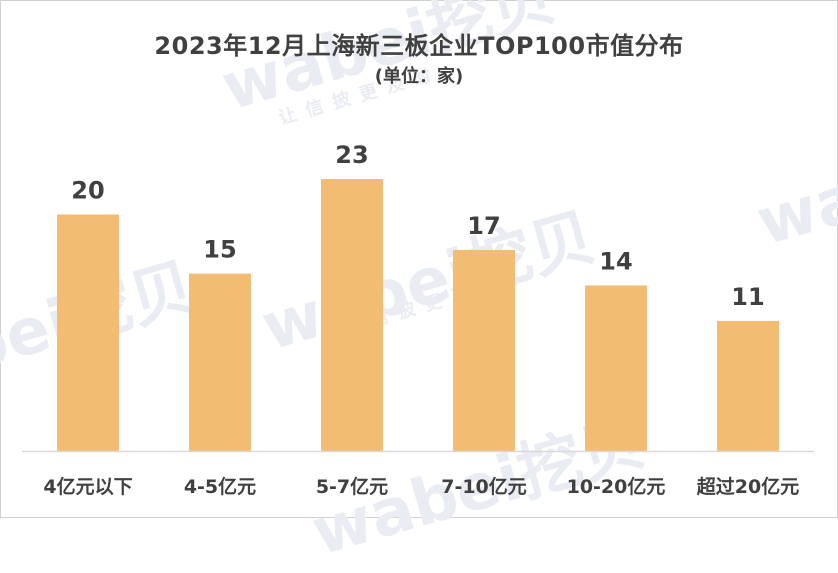  I want to click on x-tick-label: 10-20亿元, so click(616, 486).